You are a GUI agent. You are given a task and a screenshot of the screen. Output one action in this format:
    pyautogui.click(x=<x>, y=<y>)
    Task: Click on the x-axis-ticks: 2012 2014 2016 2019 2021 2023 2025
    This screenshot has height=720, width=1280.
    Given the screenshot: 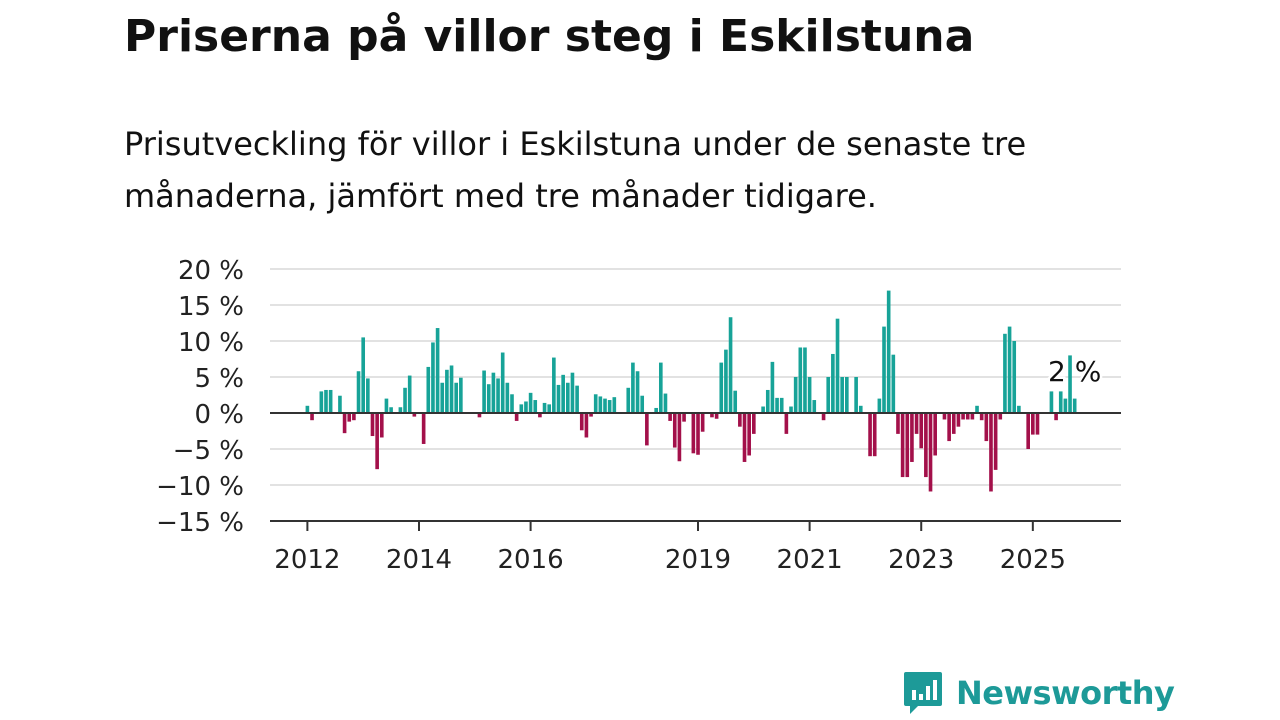 What is the action you would take?
    pyautogui.click(x=670, y=548)
    